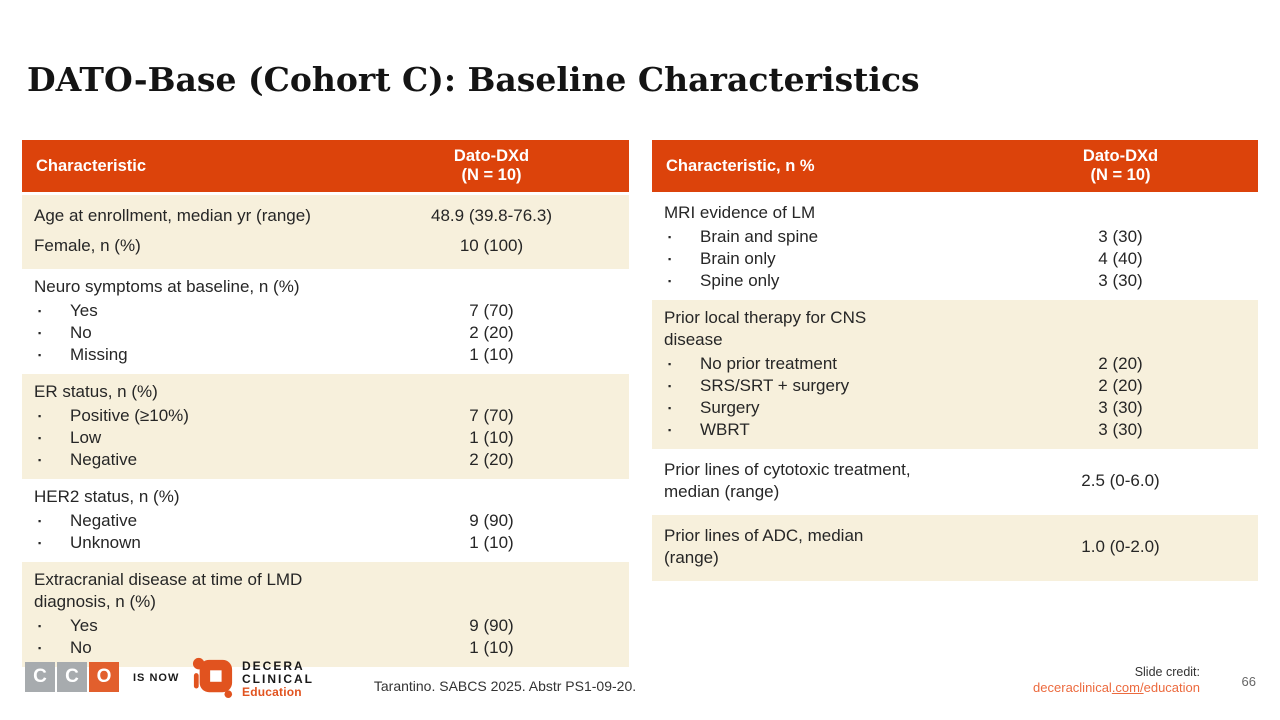  I want to click on table-subrow: ▪ Surgery 3 (30), so click(955, 408).